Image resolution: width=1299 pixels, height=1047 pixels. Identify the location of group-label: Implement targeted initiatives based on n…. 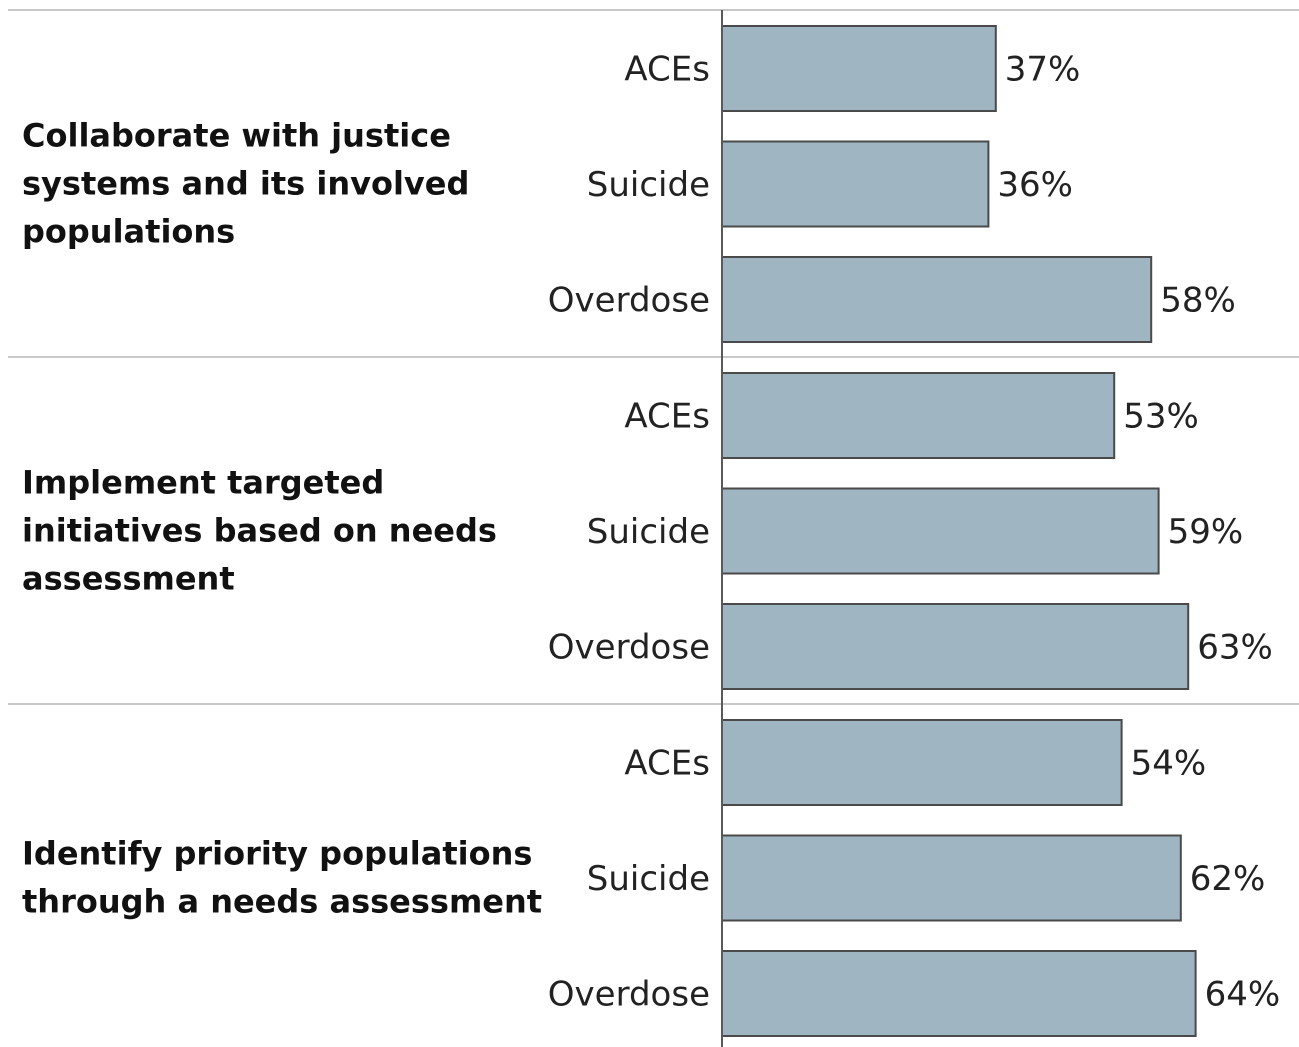
(259, 531).